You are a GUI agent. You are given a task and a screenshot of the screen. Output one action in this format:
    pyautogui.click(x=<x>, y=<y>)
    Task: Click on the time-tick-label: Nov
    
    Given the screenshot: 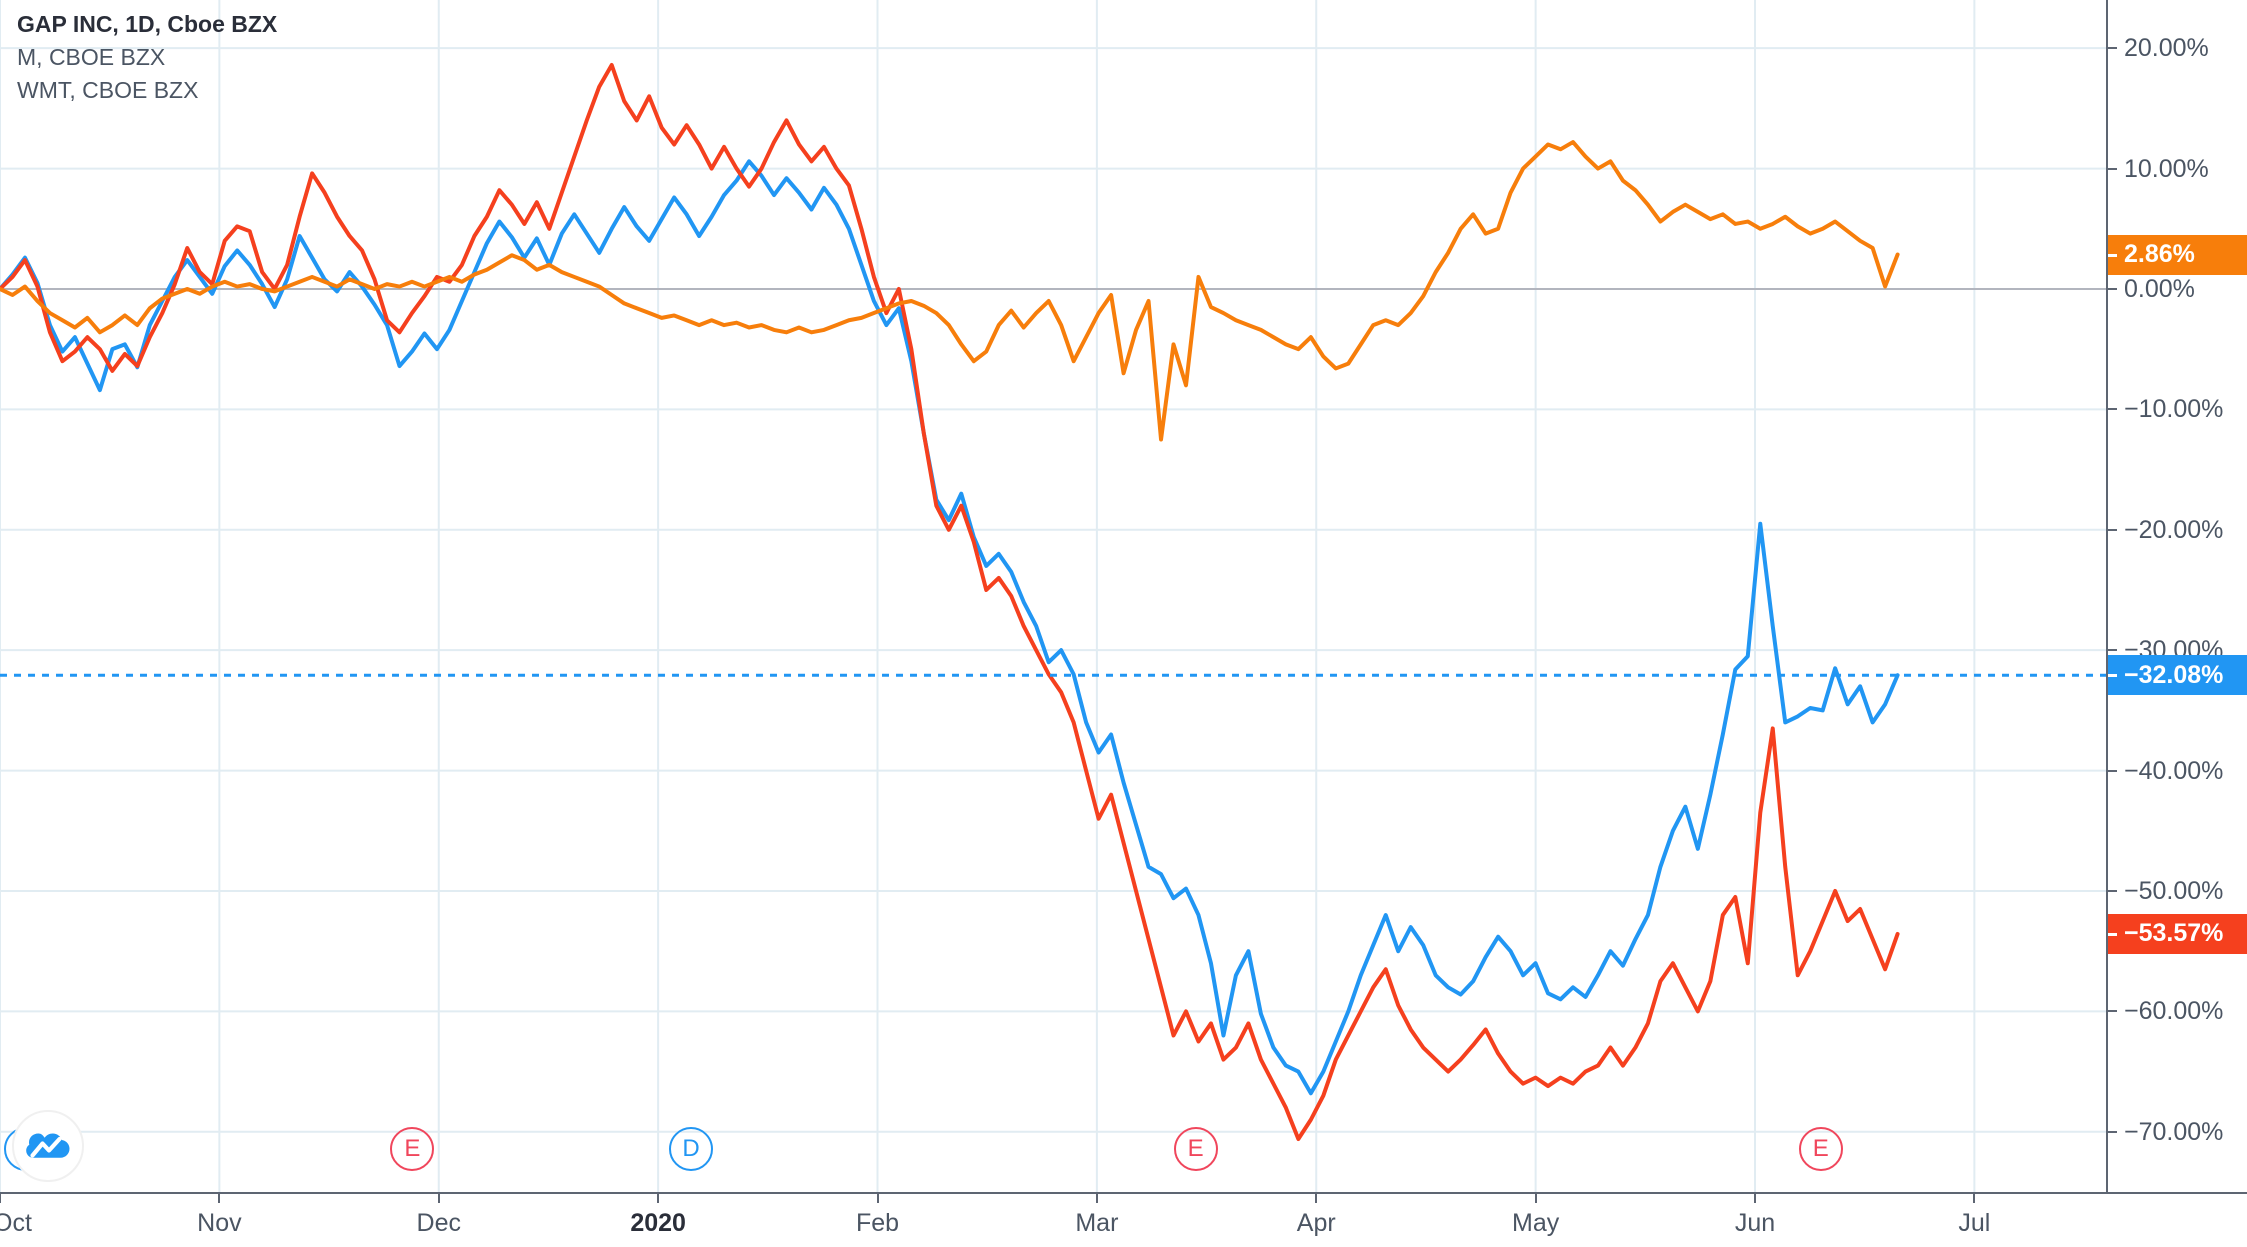 What is the action you would take?
    pyautogui.click(x=219, y=1223)
    